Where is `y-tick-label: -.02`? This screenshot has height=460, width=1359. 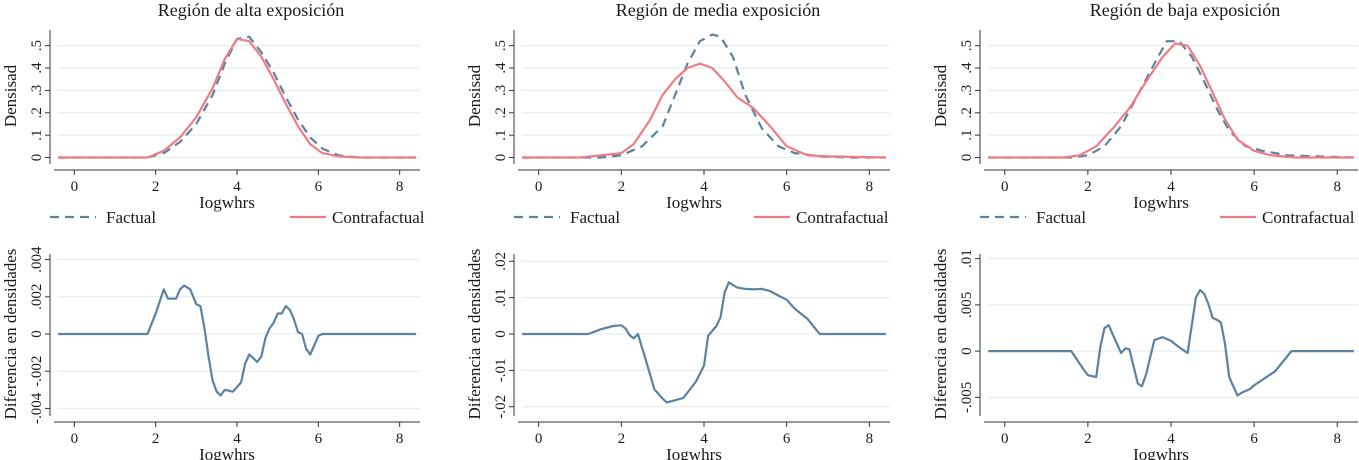
y-tick-label: -.02 is located at coordinates (501, 407).